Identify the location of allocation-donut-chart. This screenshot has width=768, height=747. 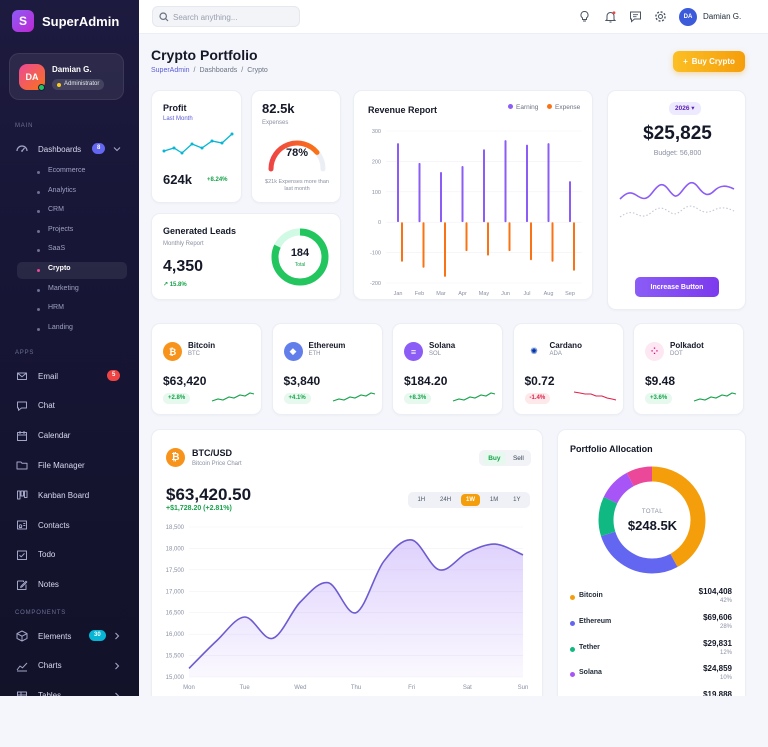
(652, 520).